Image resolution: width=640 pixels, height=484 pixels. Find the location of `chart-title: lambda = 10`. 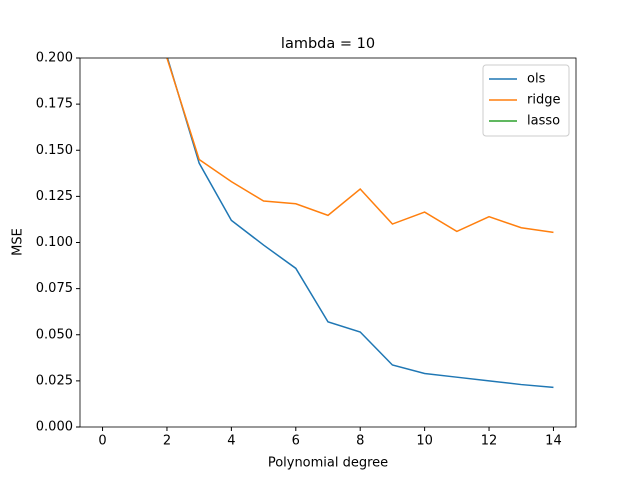

chart-title: lambda = 10 is located at coordinates (328, 44).